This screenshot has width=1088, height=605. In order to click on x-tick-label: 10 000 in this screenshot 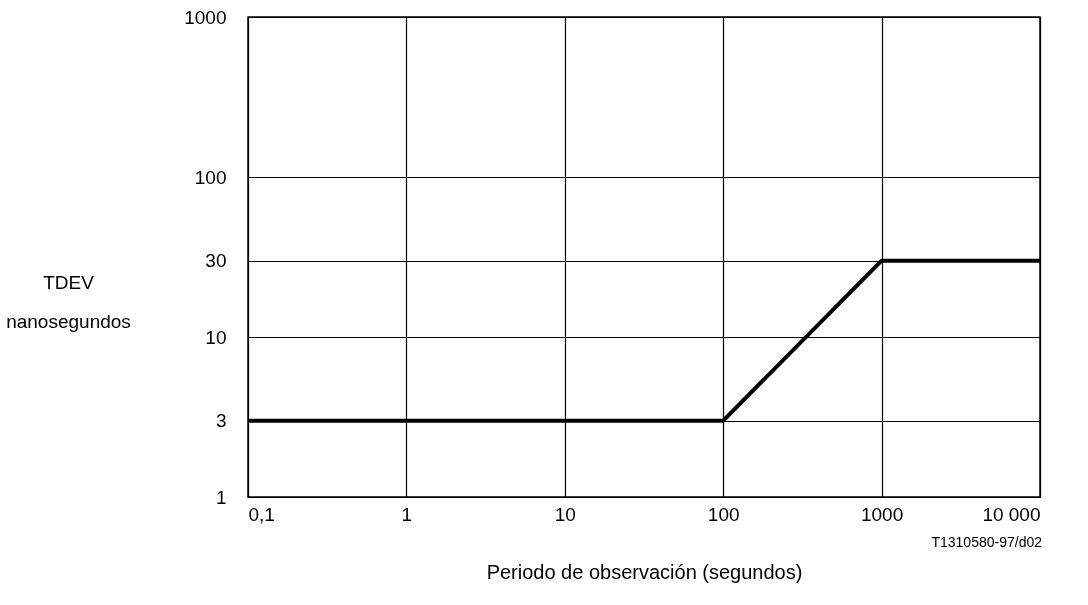, I will do `click(1011, 514)`.